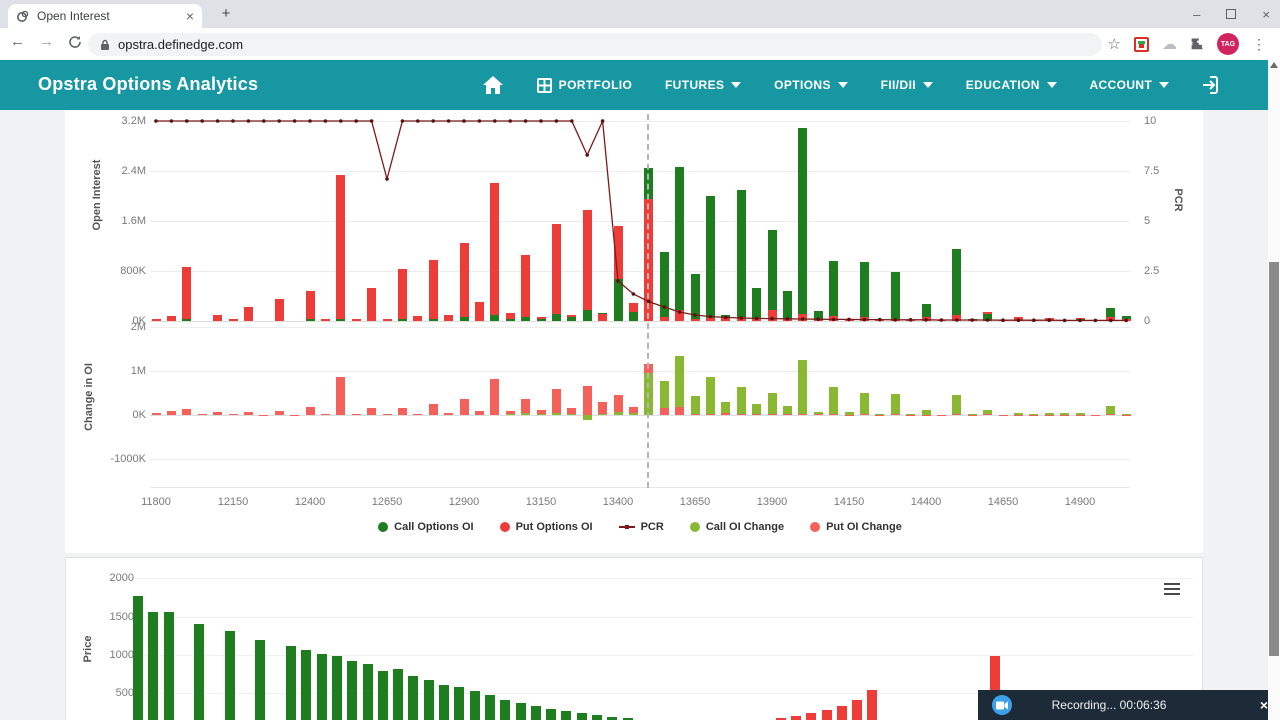 The width and height of the screenshot is (1280, 720). What do you see at coordinates (133, 121) in the screenshot?
I see `oi-y-tick: 3.2M` at bounding box center [133, 121].